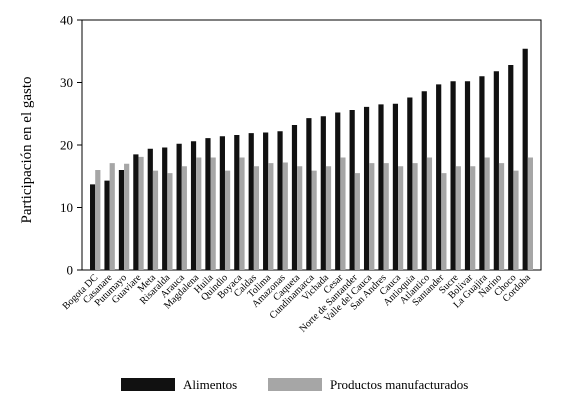  What do you see at coordinates (66, 207) in the screenshot?
I see `y-tick-label: 10` at bounding box center [66, 207].